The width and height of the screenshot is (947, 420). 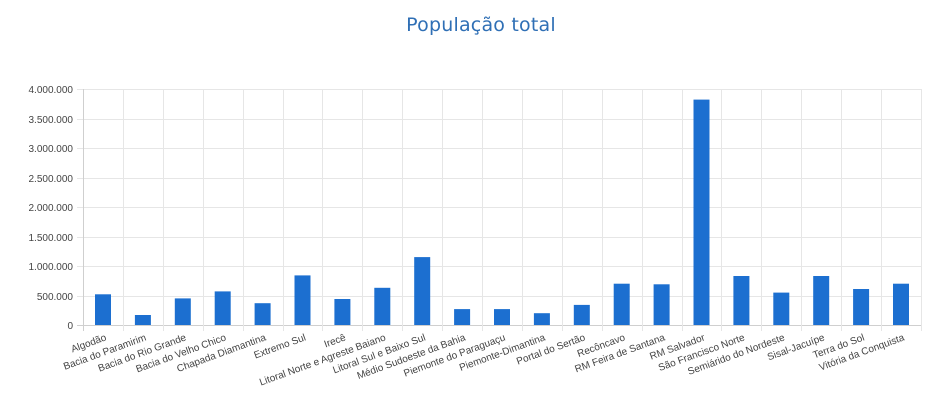 I want to click on y-tick-label: 3.000.000, so click(x=51, y=149).